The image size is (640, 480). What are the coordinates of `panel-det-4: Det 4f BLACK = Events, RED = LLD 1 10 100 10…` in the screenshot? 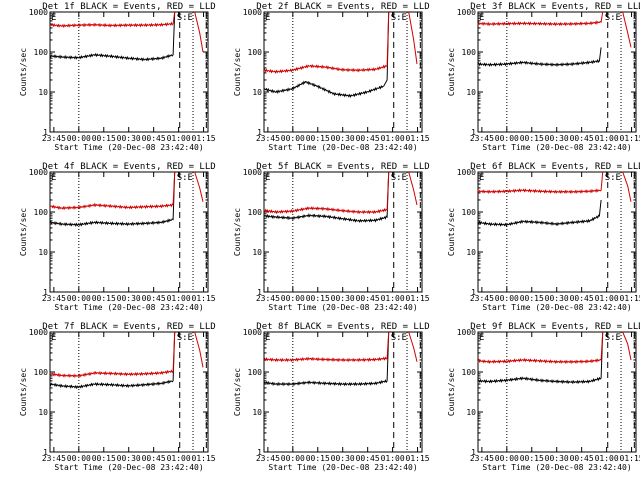 It's located at (117, 237).